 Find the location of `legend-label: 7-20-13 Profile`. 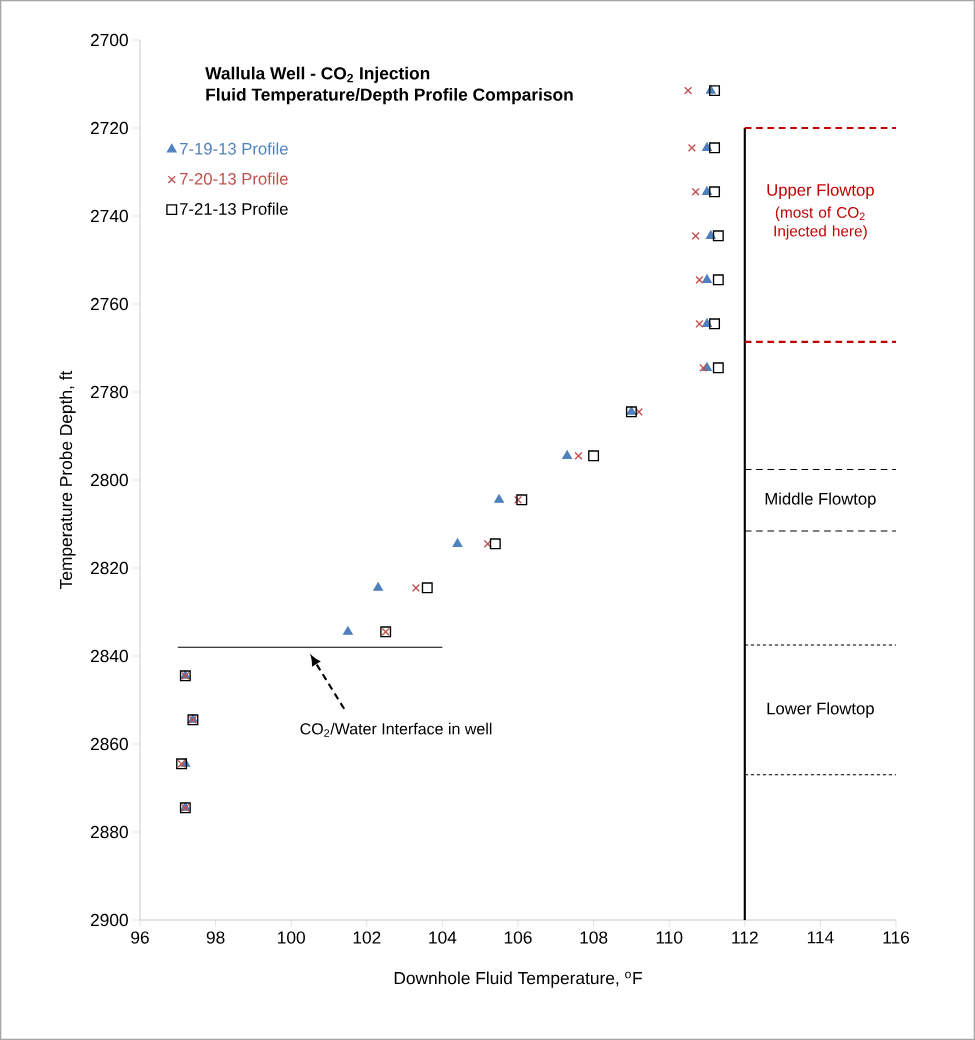

legend-label: 7-20-13 Profile is located at coordinates (234, 178).